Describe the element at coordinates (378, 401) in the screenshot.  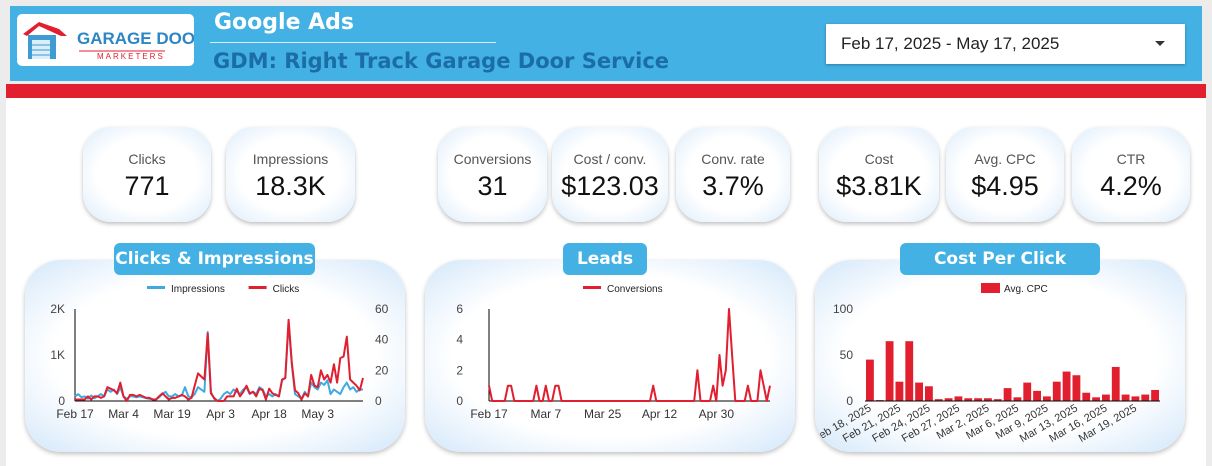
I see `y-tick-right: 0` at that location.